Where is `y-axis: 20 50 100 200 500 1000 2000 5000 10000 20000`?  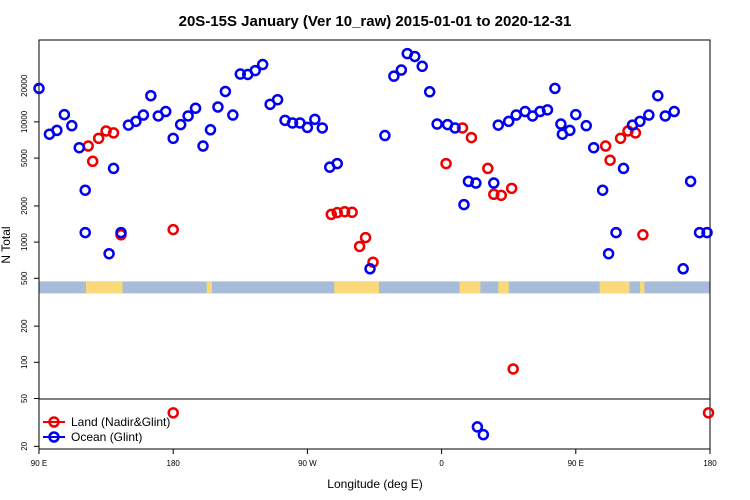
y-axis: 20 50 100 200 500 1000 2000 5000 10000 20000 is located at coordinates (29, 262).